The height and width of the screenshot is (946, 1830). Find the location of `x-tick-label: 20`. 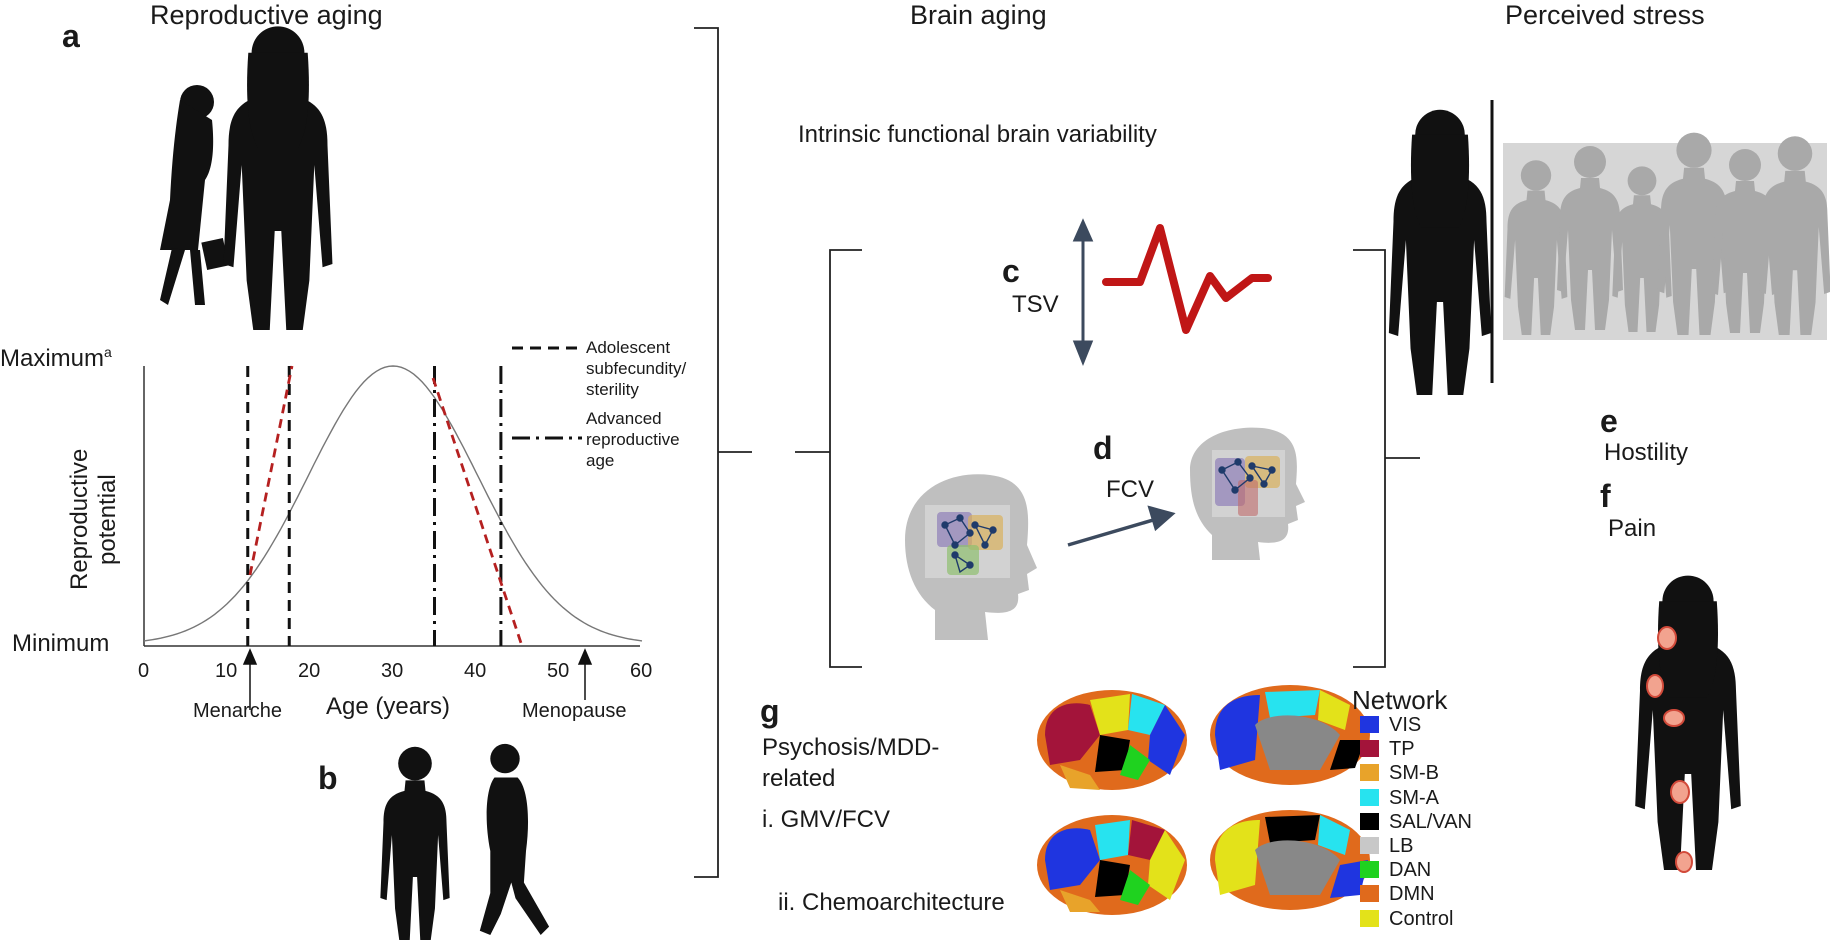

x-tick-label: 20 is located at coordinates (309, 671).